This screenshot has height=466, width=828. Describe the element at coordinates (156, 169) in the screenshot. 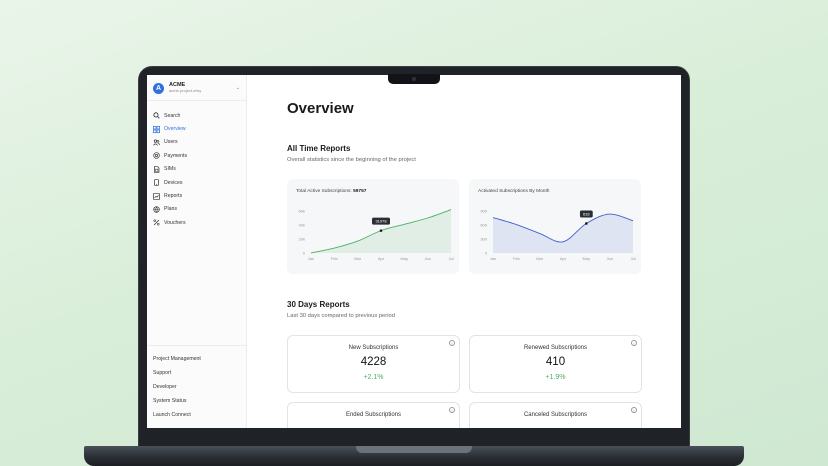

I see `sim-icon` at that location.